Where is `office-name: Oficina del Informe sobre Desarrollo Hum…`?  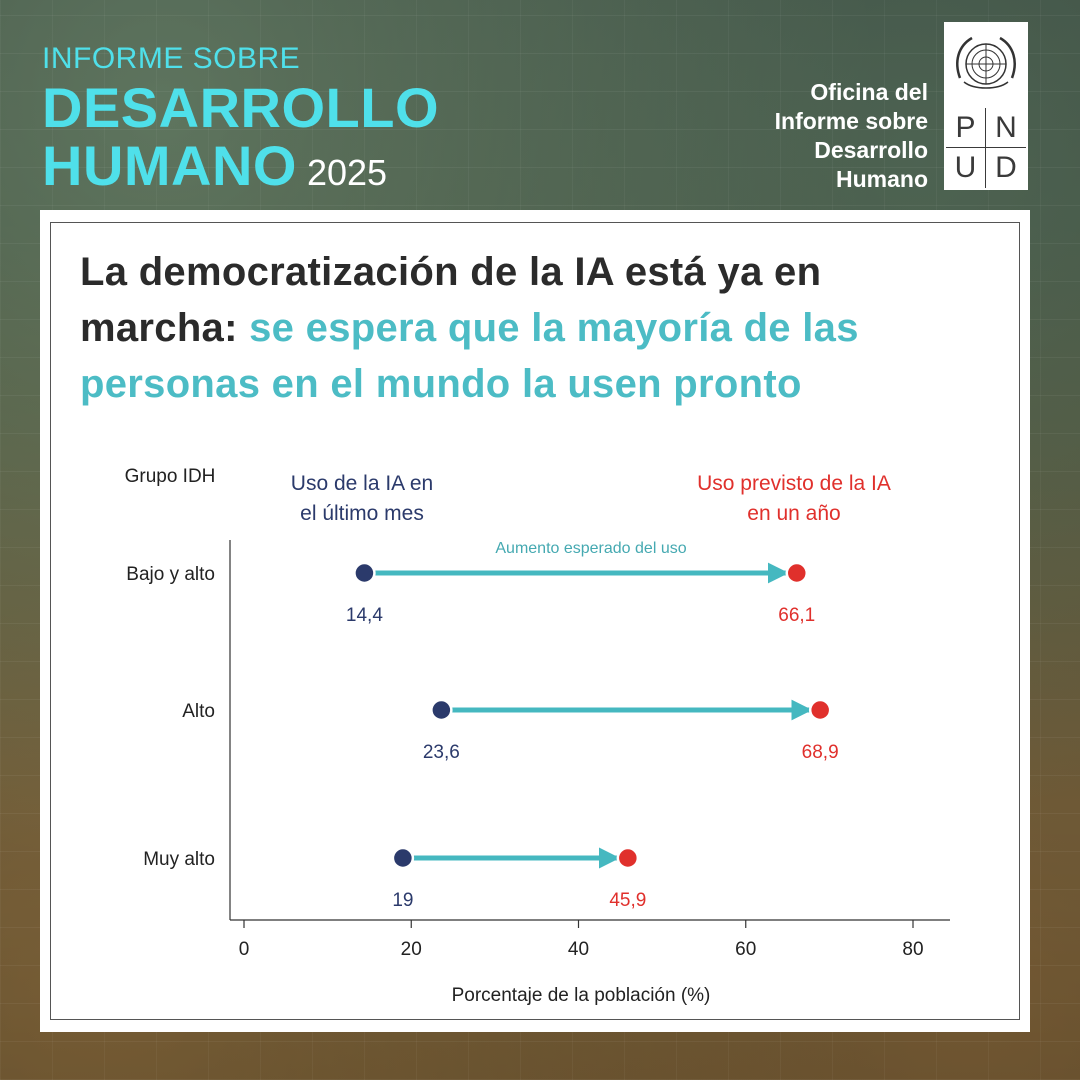
office-name: Oficina del Informe sobre Desarrollo Hum… is located at coordinates (818, 136).